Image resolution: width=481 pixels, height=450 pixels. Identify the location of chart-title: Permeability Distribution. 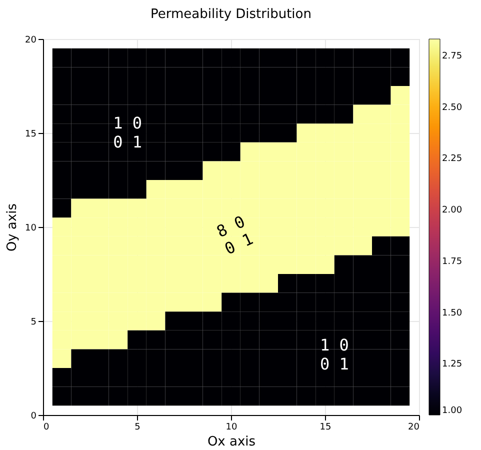
(231, 14).